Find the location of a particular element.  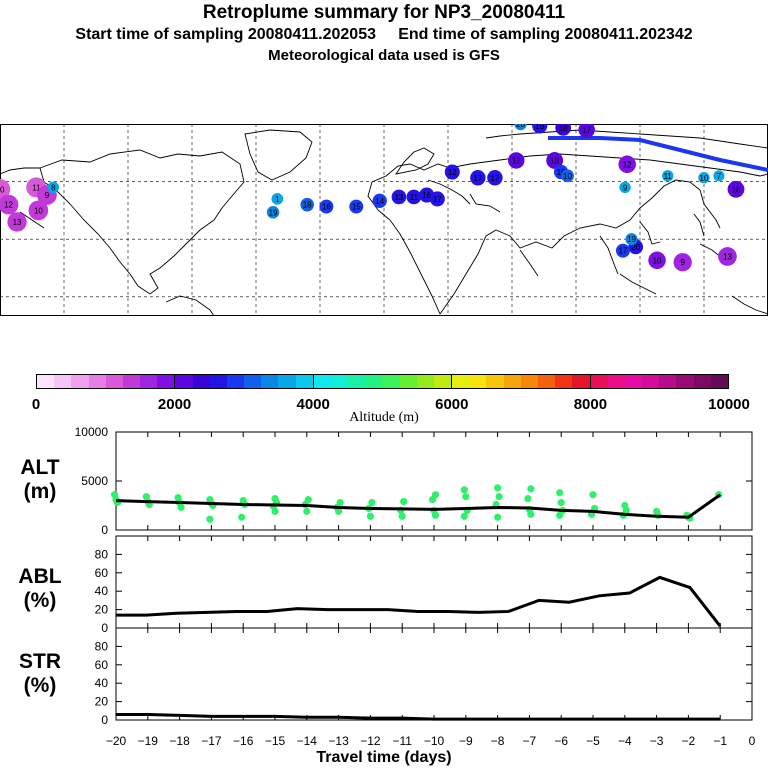

plume-marker-label: 11 is located at coordinates (668, 176).